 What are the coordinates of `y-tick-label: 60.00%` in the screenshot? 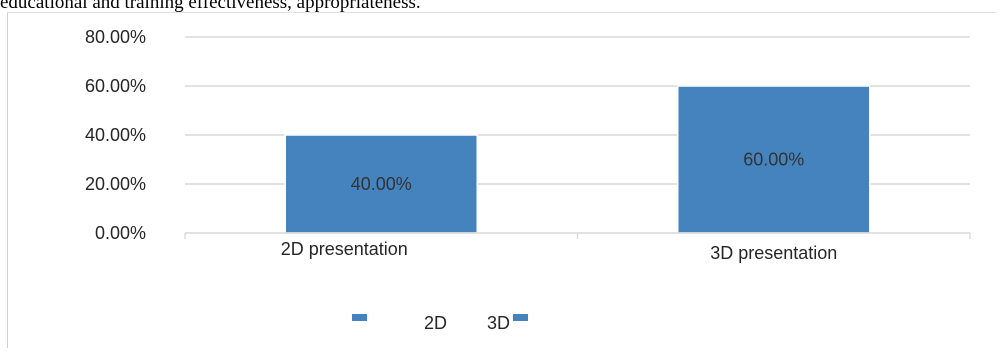 It's located at (115, 86).